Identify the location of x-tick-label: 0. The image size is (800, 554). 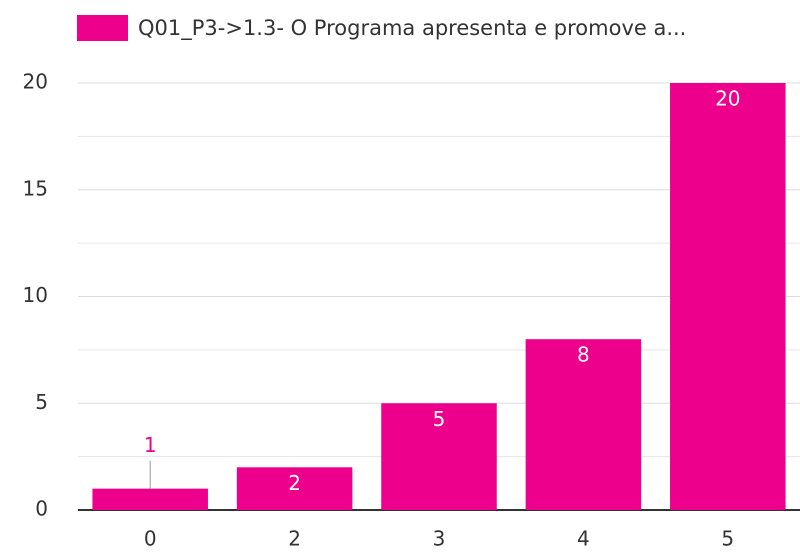
(150, 539).